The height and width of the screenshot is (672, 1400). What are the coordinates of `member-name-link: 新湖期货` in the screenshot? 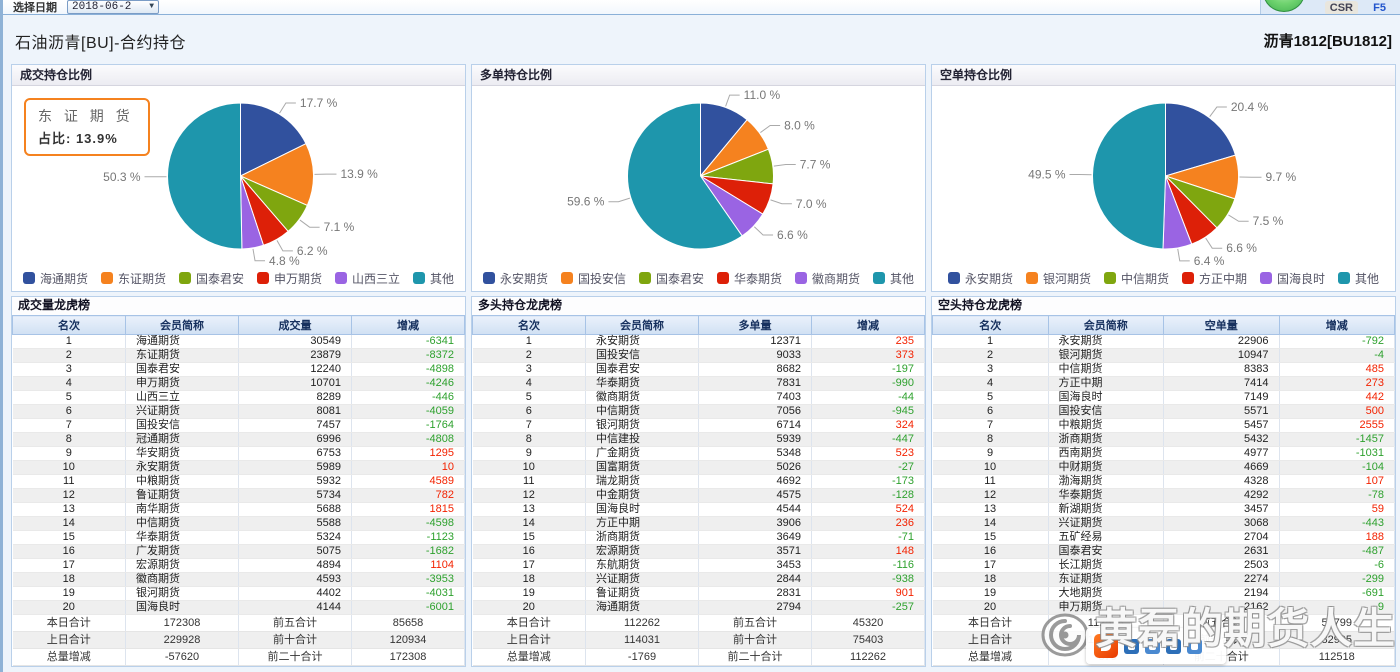 It's located at (1106, 509).